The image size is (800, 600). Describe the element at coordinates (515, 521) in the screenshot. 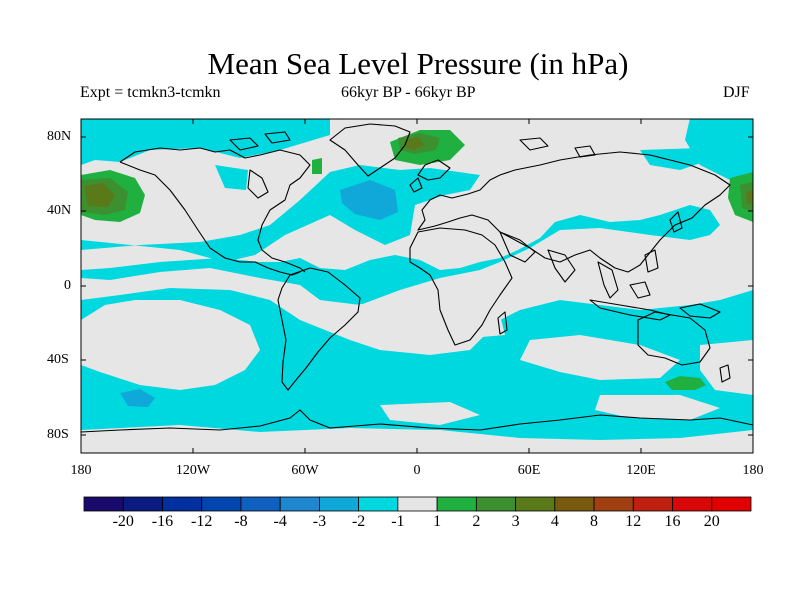

I see `colorbar-label: 3` at that location.